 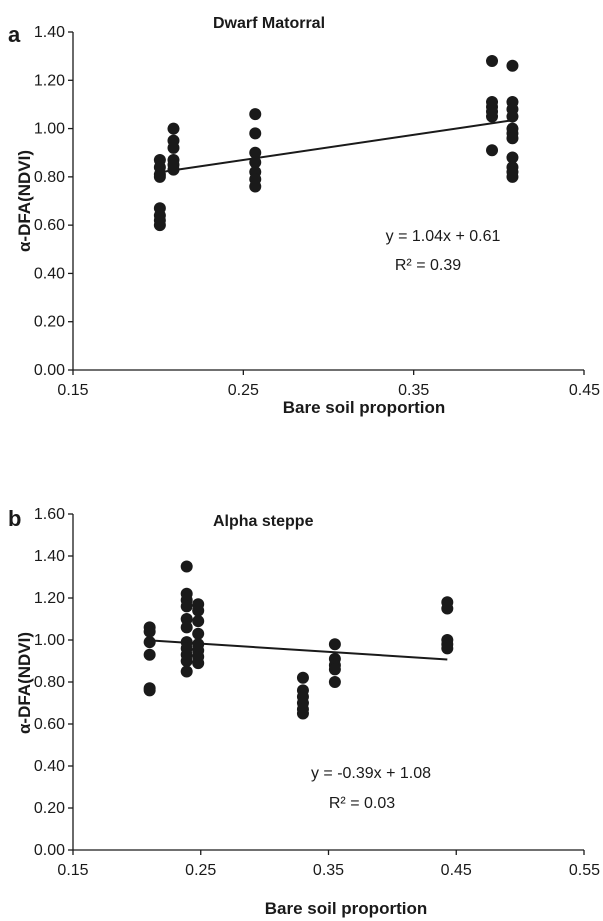 What do you see at coordinates (49, 598) in the screenshot?
I see `panel-b-y-tick-label: 1.20` at bounding box center [49, 598].